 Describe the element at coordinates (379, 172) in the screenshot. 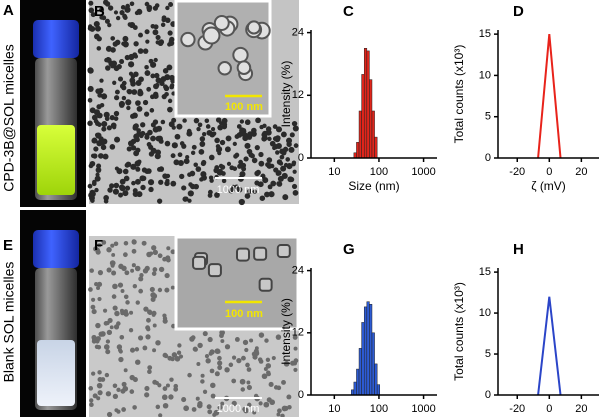

I see `x-tick-label: 100` at that location.